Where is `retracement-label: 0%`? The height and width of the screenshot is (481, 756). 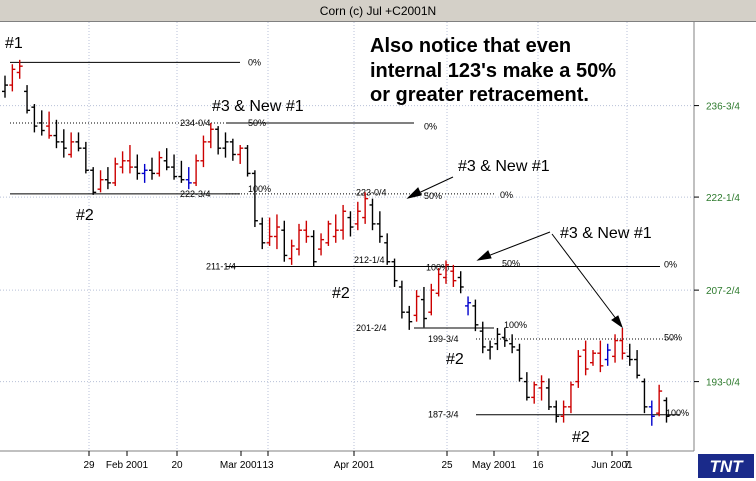 retracement-label: 0% is located at coordinates (254, 62).